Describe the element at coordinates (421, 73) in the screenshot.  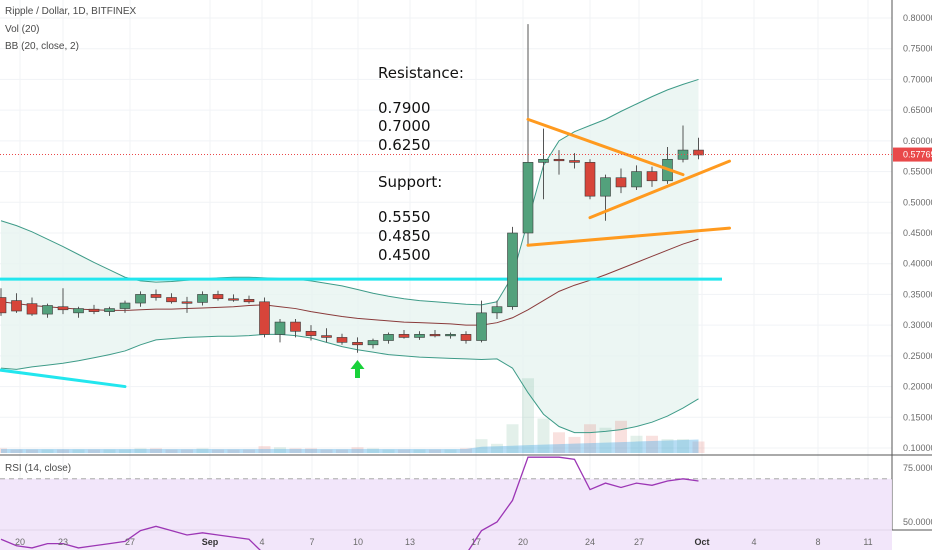
I see `resistance-title: Resistance:` at that location.